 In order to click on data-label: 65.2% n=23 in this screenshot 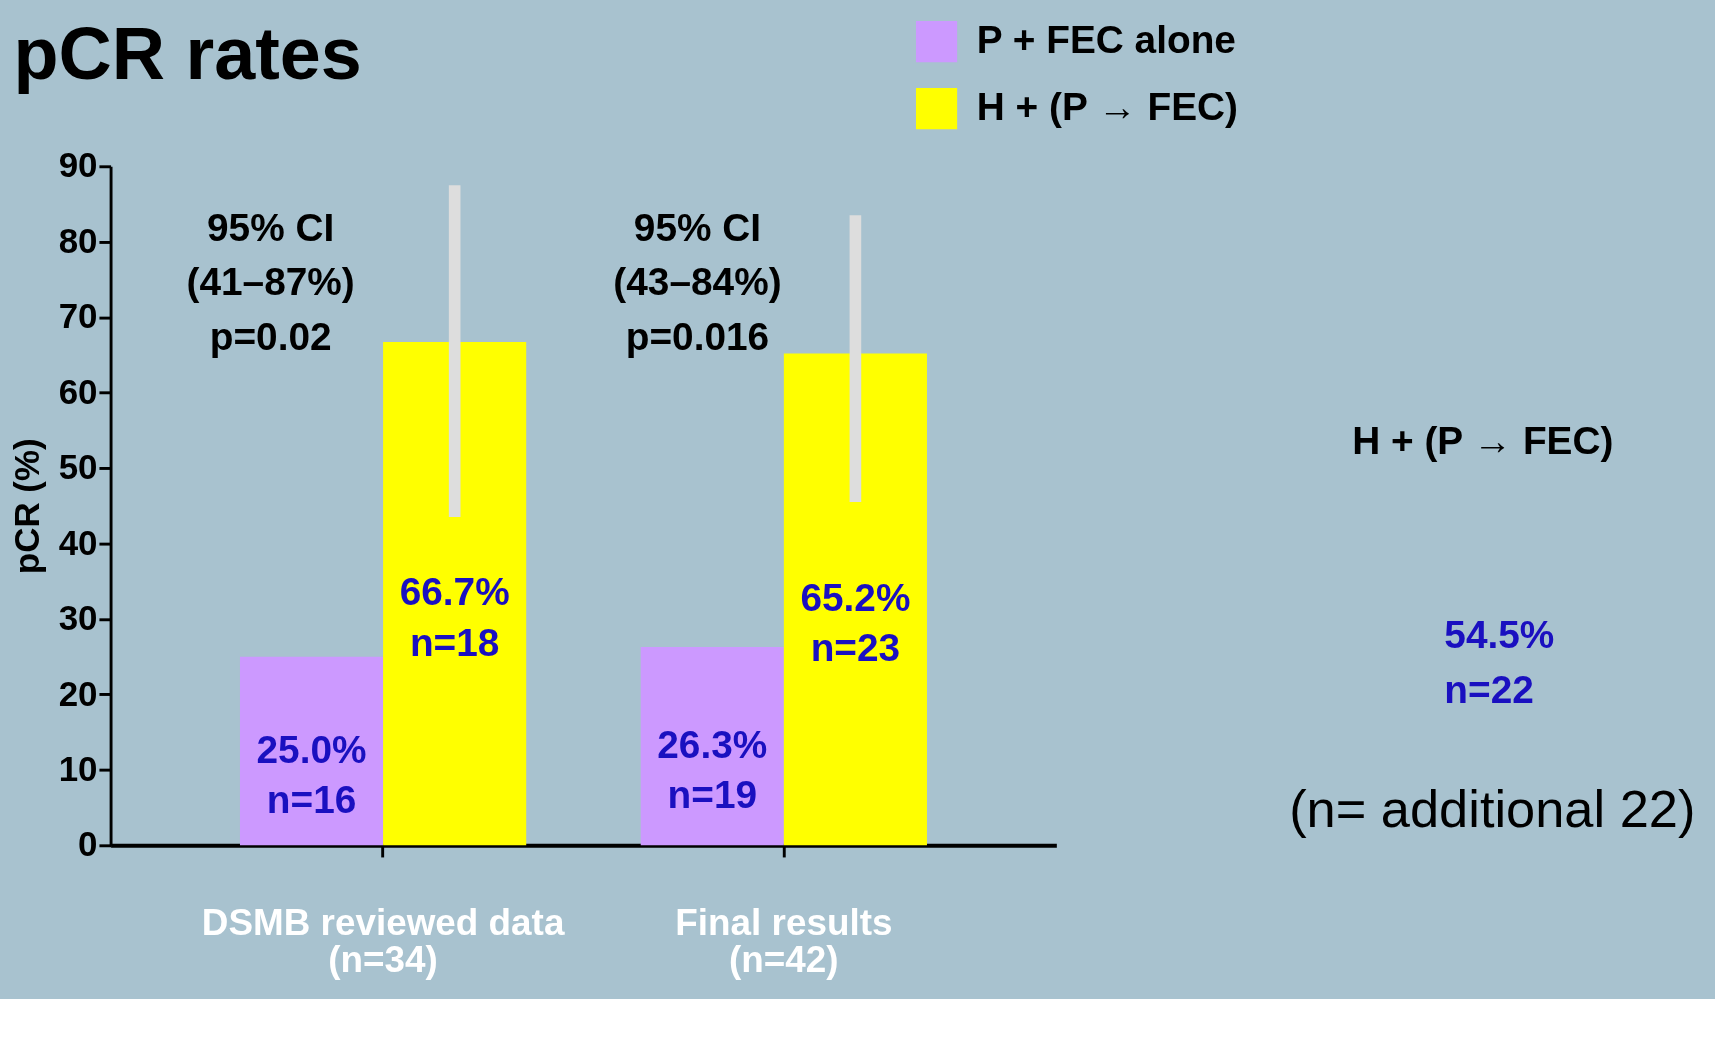, I will do `click(855, 623)`.